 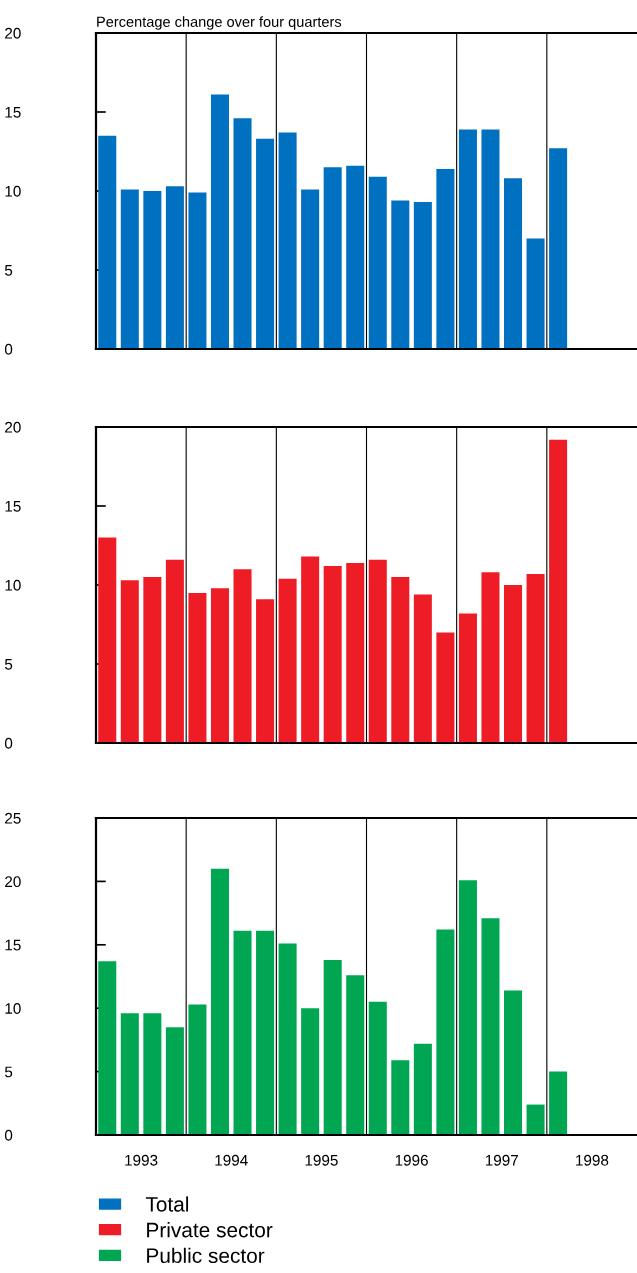 I want to click on x-tick-label: 1996, so click(x=411, y=1160).